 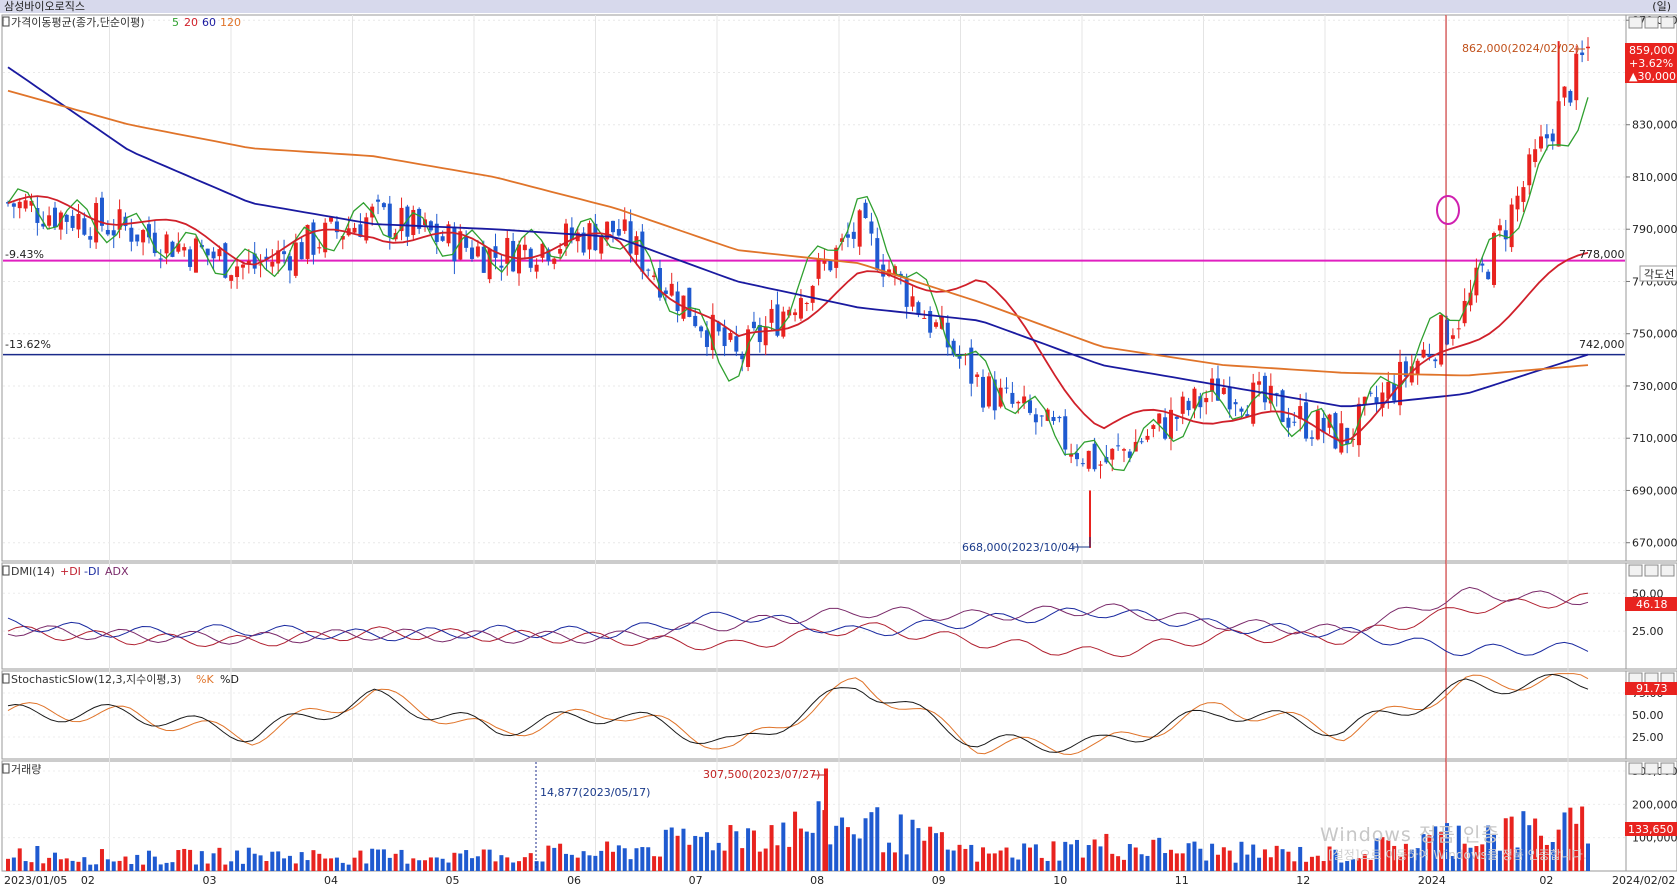 I want to click on dmi-+DI-line, so click(x=798, y=625).